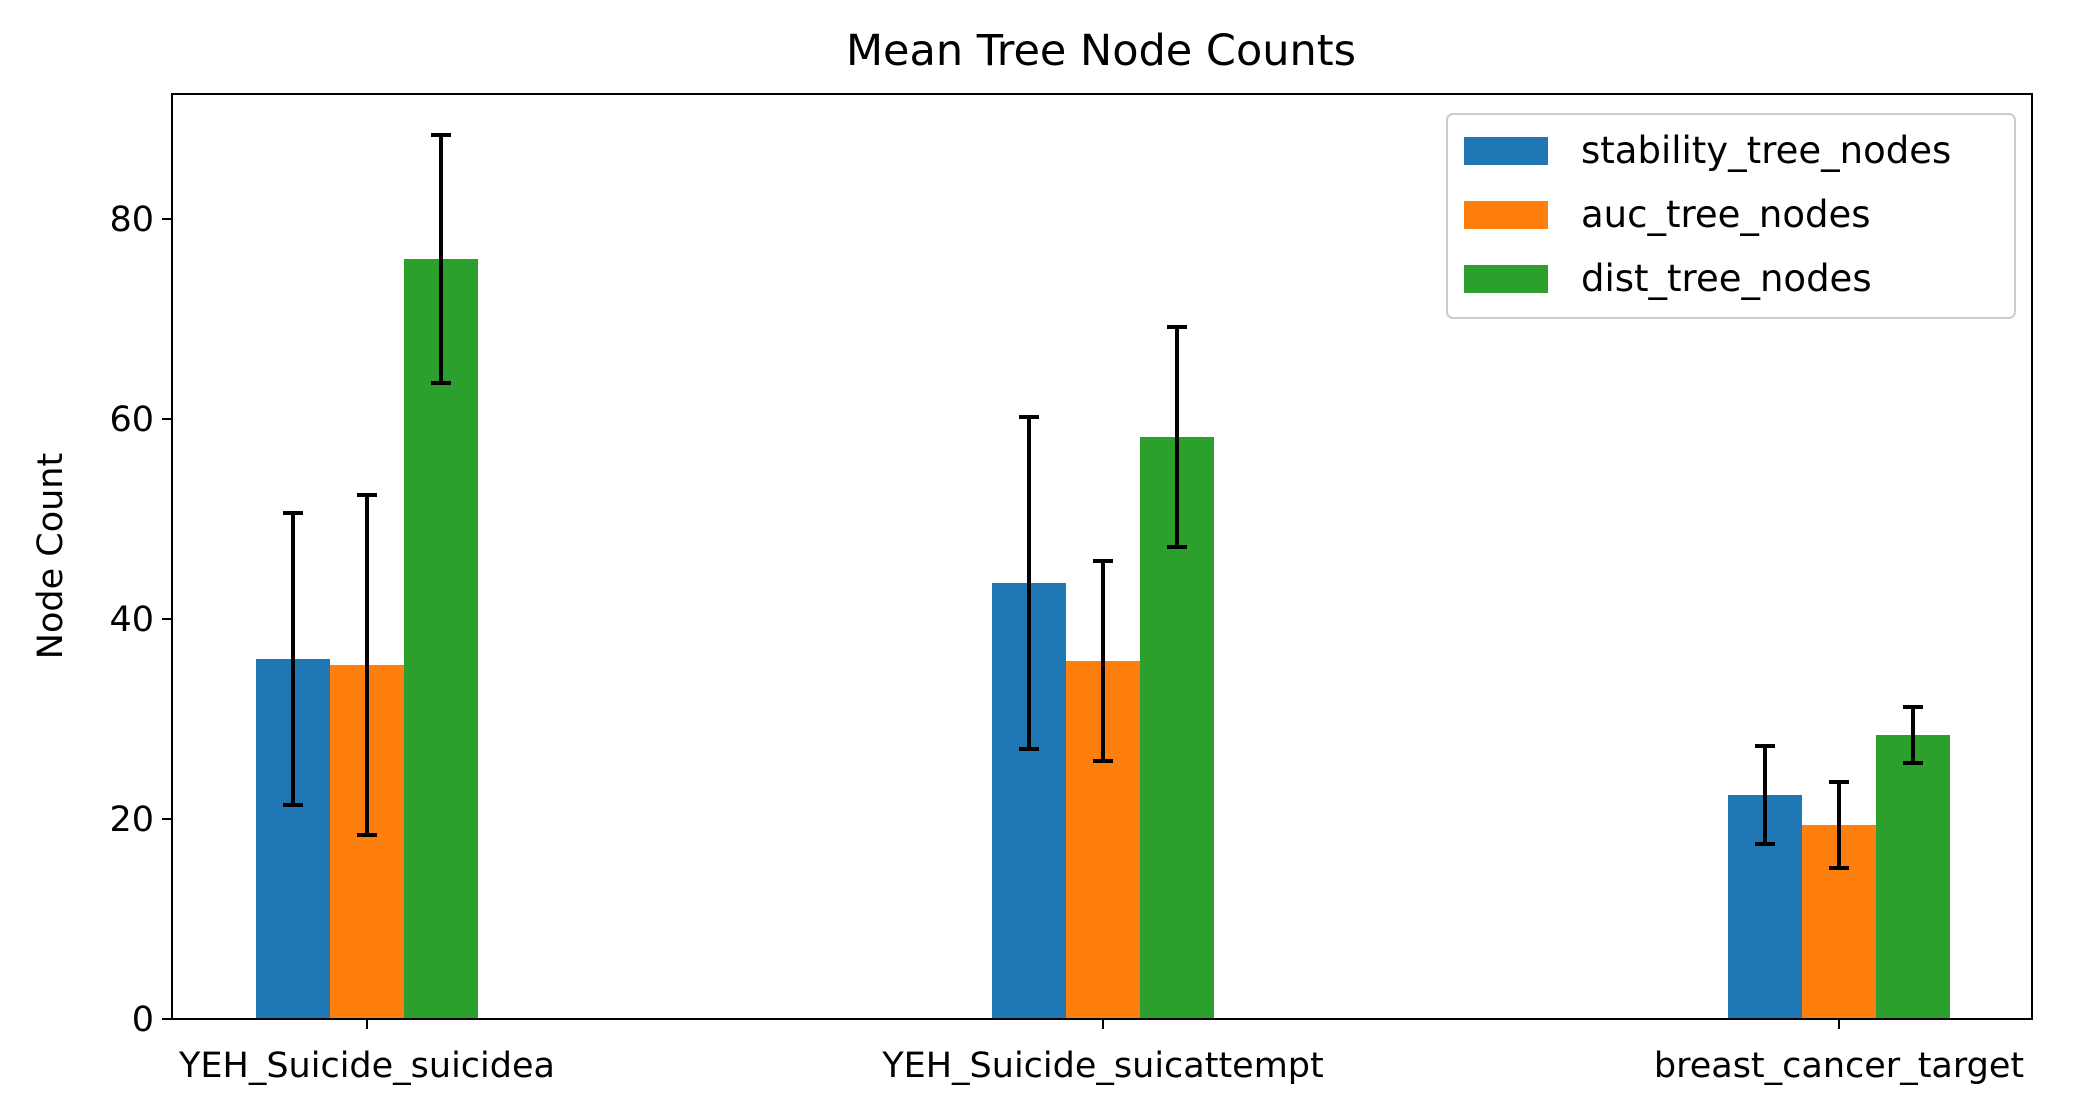  What do you see at coordinates (143, 1020) in the screenshot?
I see `y-tick-label: 0` at bounding box center [143, 1020].